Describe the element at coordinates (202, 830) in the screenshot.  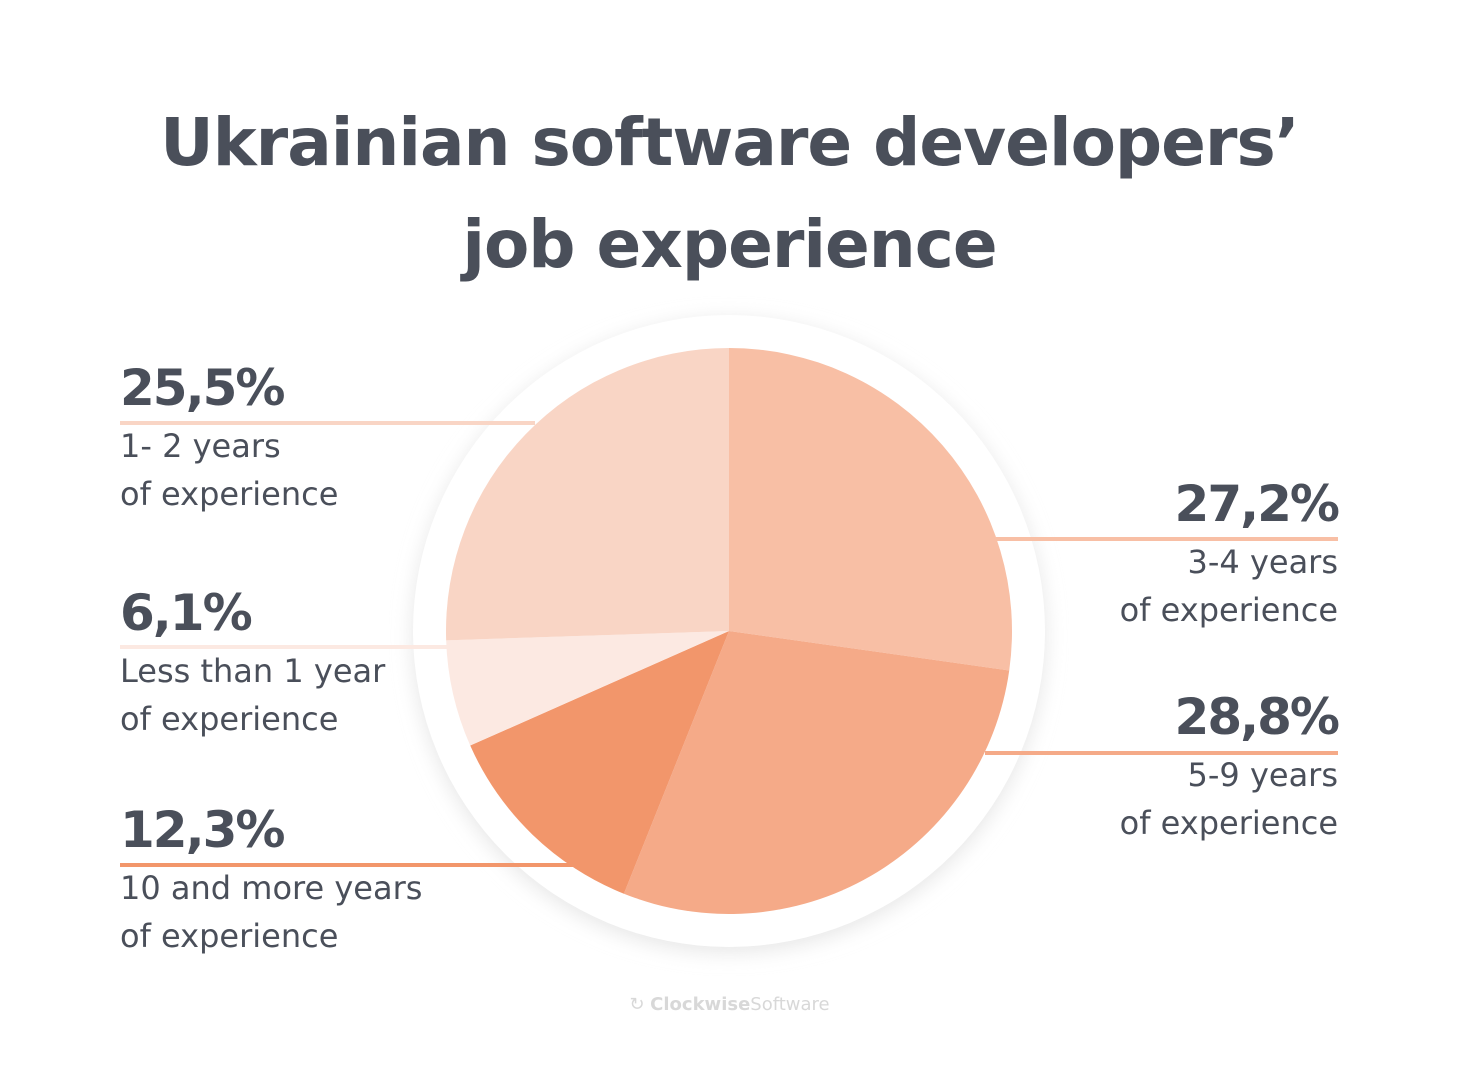
I see `data-label: 12,3%` at that location.